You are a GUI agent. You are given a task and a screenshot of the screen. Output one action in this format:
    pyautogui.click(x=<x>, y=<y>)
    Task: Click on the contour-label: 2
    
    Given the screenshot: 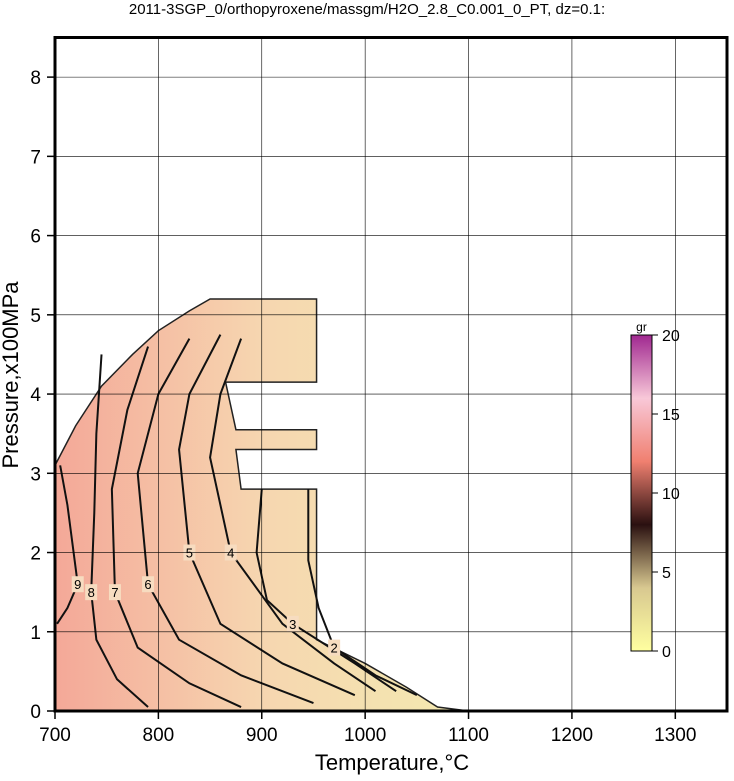 What is the action you would take?
    pyautogui.click(x=334, y=648)
    